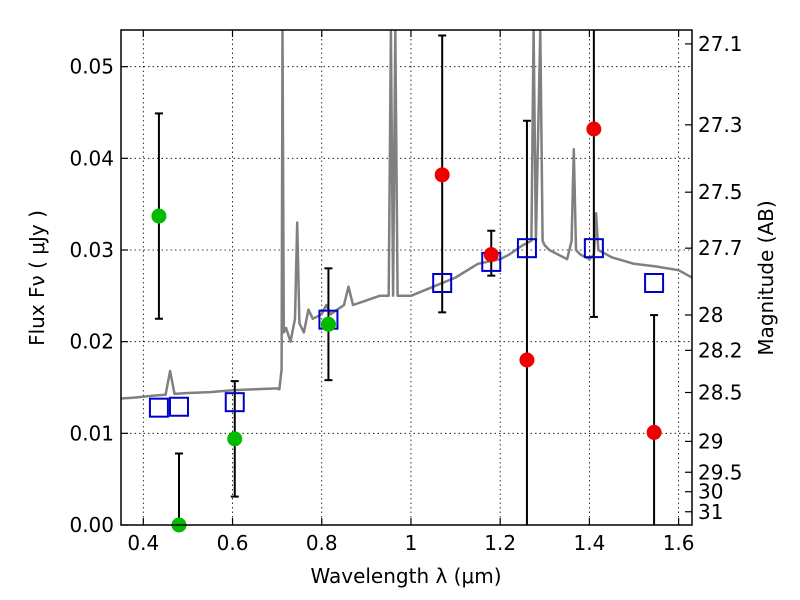  What do you see at coordinates (710, 492) in the screenshot?
I see `y2-tick-label: 30` at bounding box center [710, 492].